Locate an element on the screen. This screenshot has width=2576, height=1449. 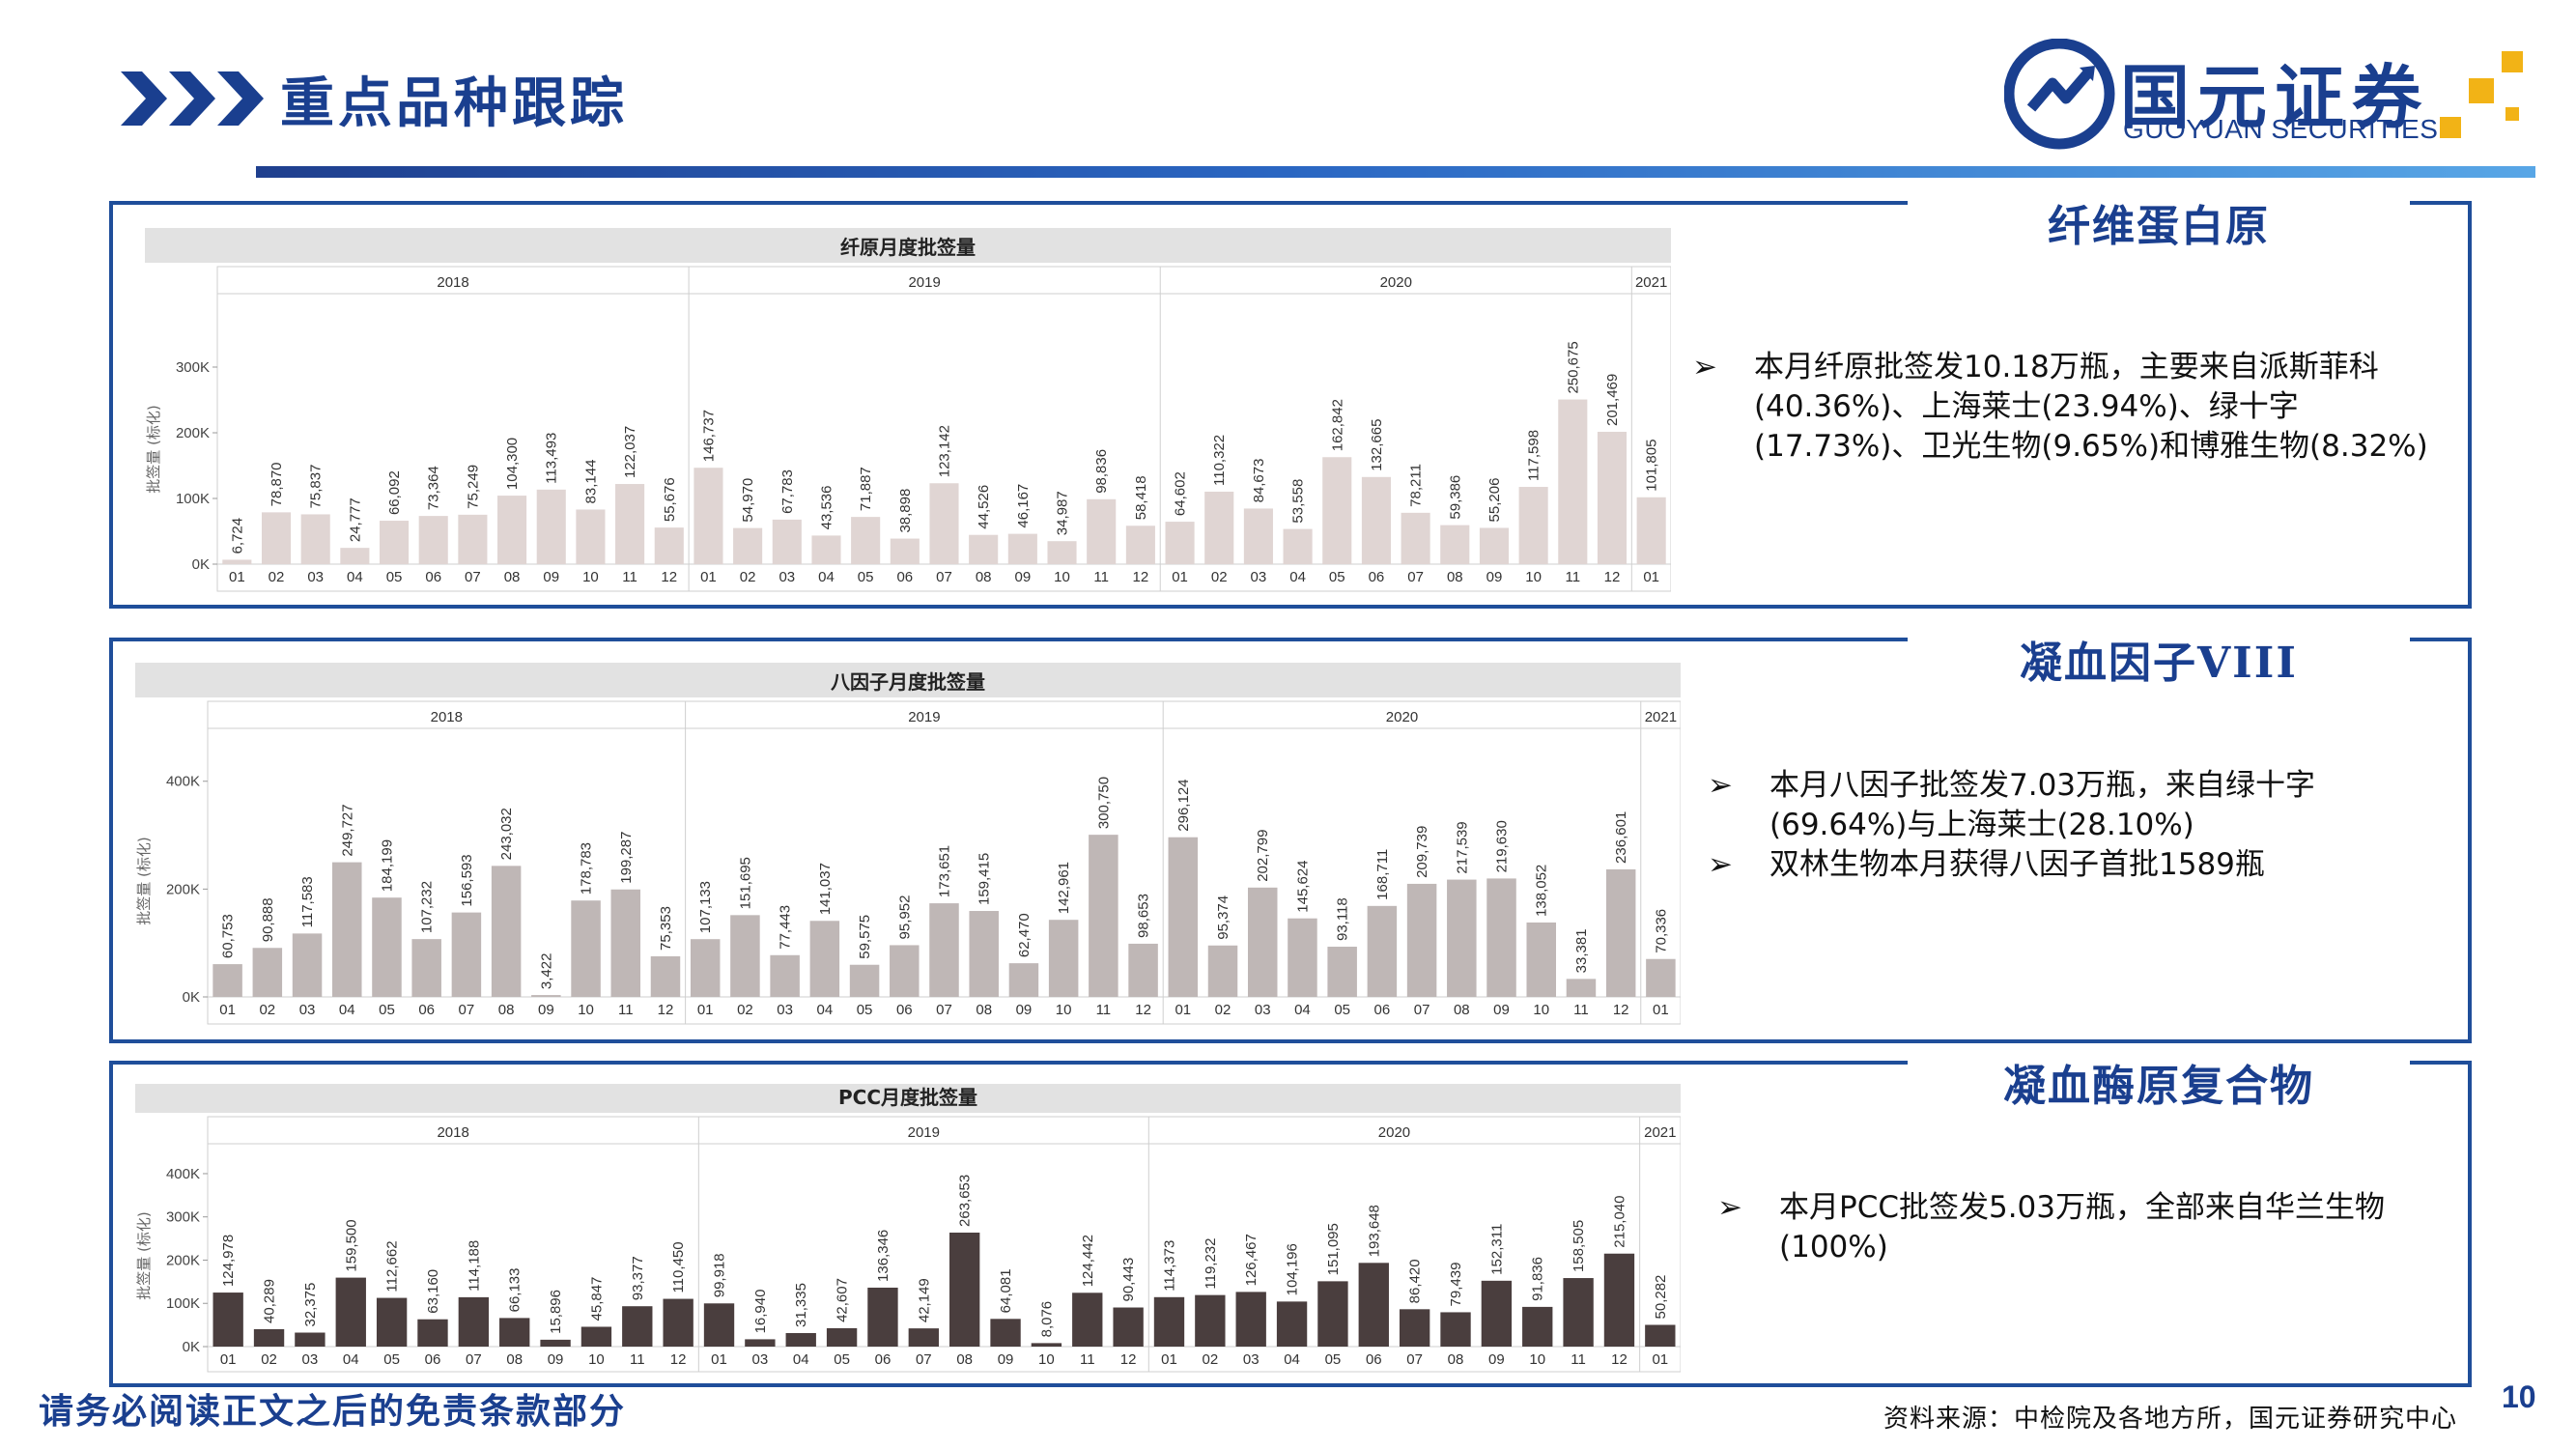
x-tick-label: 02 is located at coordinates (267, 1010).